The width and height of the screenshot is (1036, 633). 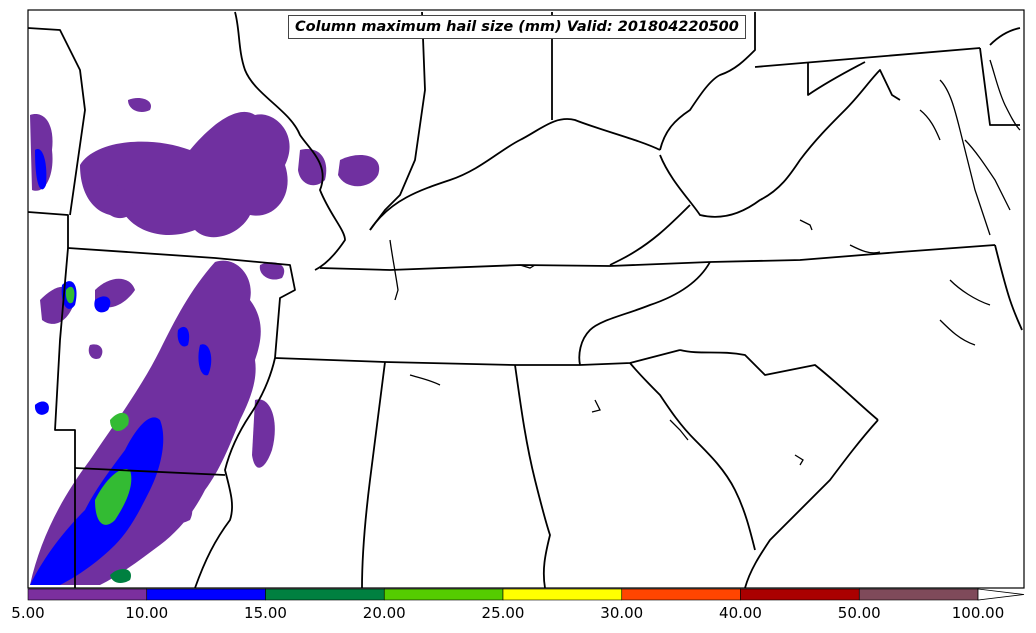 I want to click on hail-swath-green-c, so click(x=120, y=575).